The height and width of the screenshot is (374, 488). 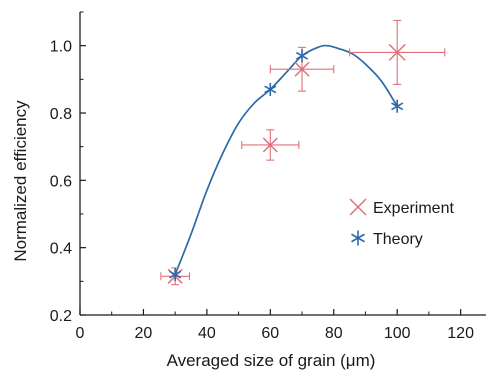 I want to click on x-tick-label: 0, so click(x=80, y=333).